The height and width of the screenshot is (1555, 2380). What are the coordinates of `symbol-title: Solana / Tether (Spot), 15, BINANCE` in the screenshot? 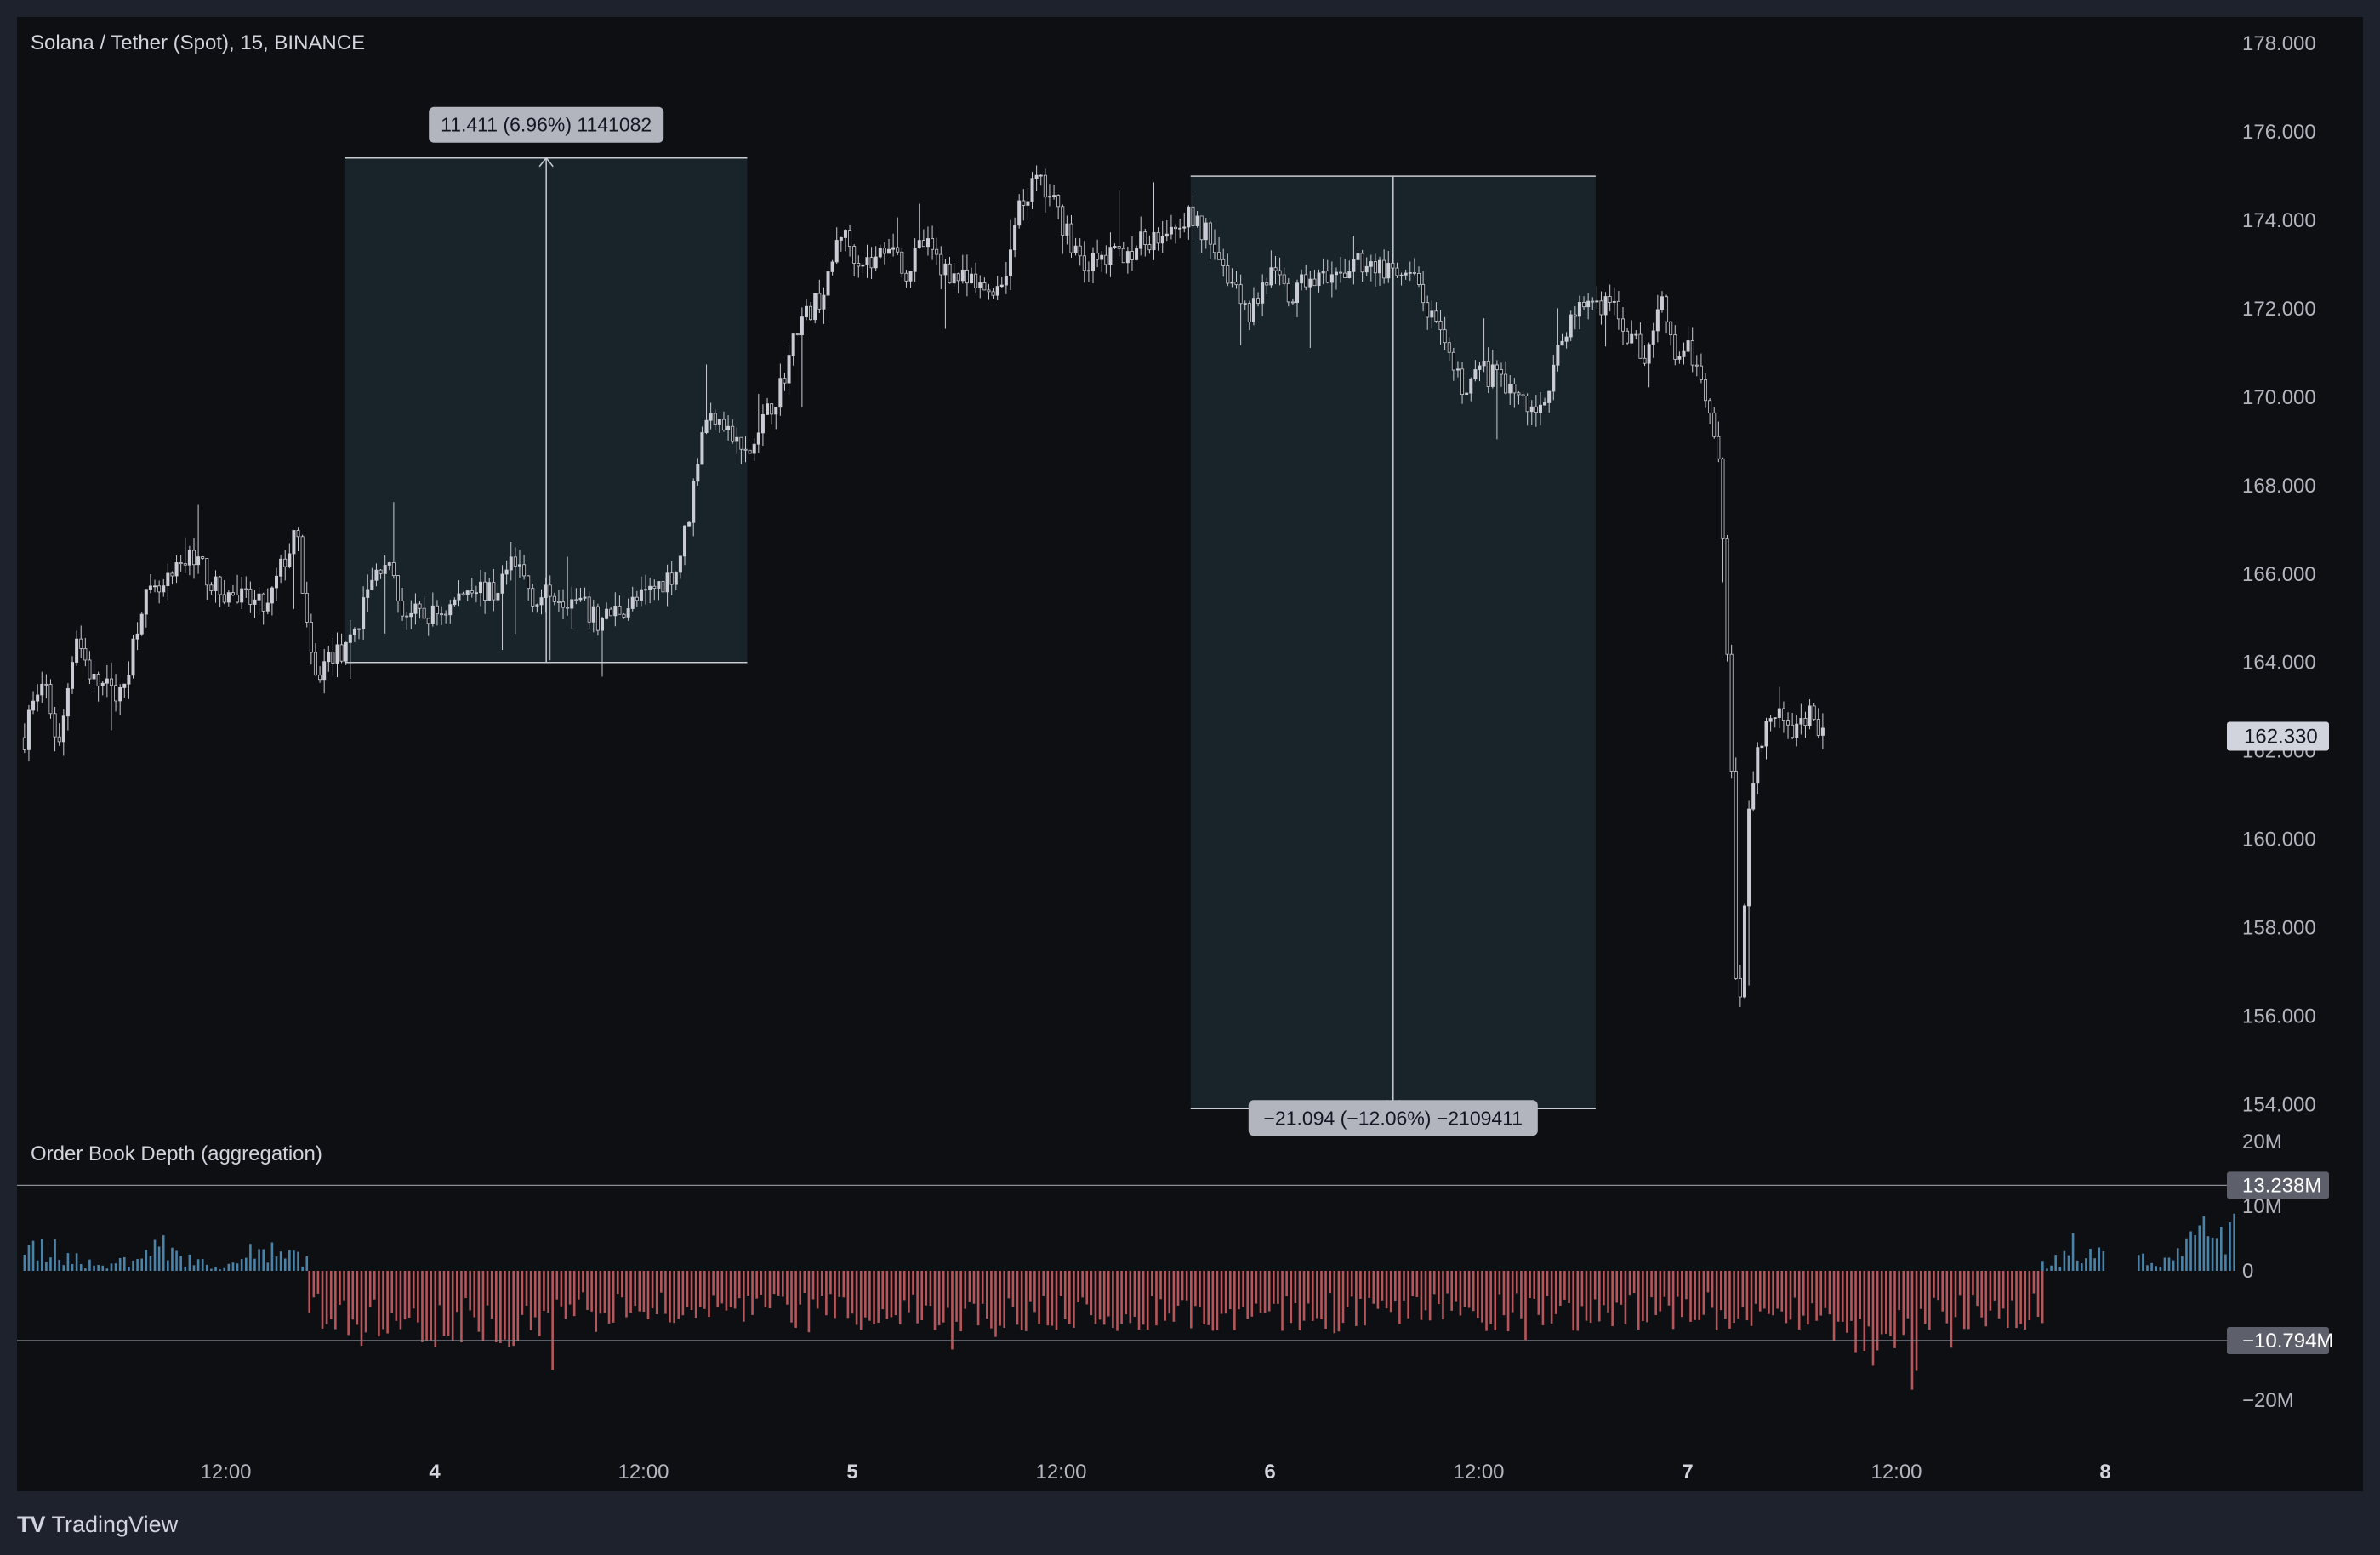 It's located at (198, 43).